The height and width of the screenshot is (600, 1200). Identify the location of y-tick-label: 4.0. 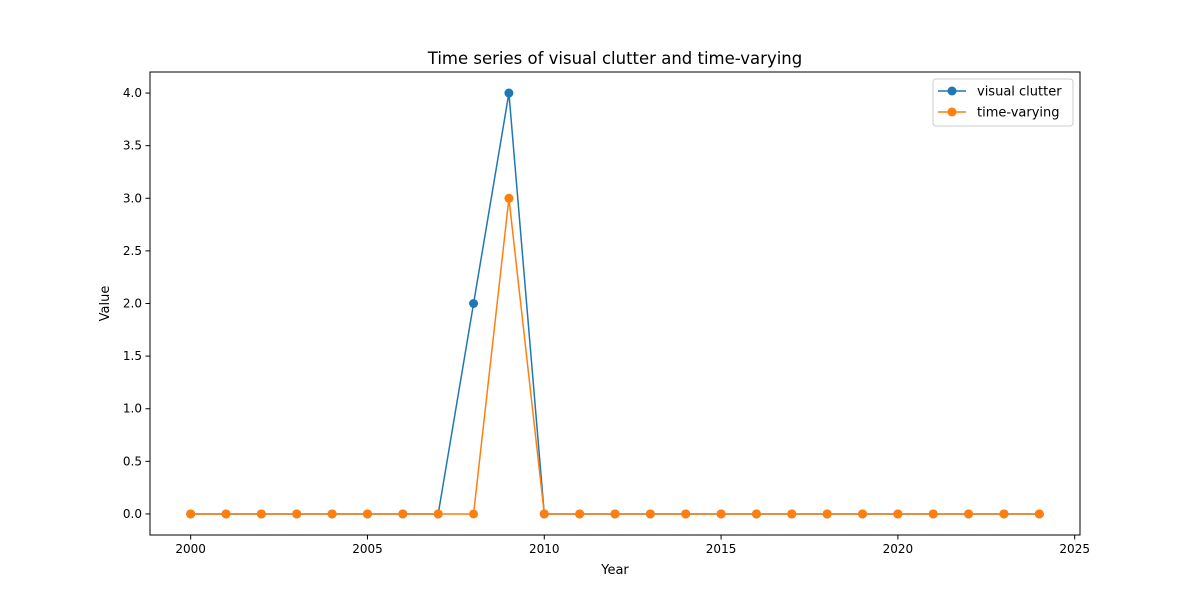
(132, 93).